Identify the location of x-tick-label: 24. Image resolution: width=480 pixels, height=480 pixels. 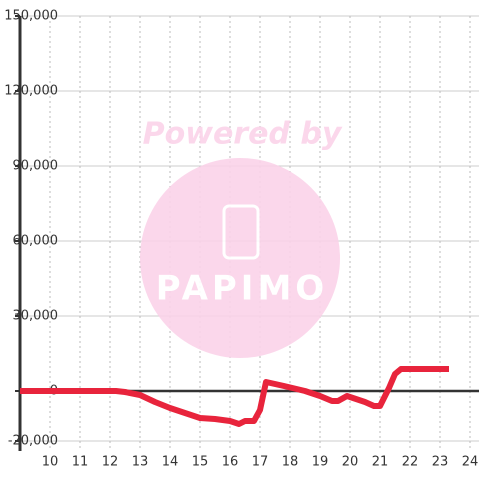
(470, 462).